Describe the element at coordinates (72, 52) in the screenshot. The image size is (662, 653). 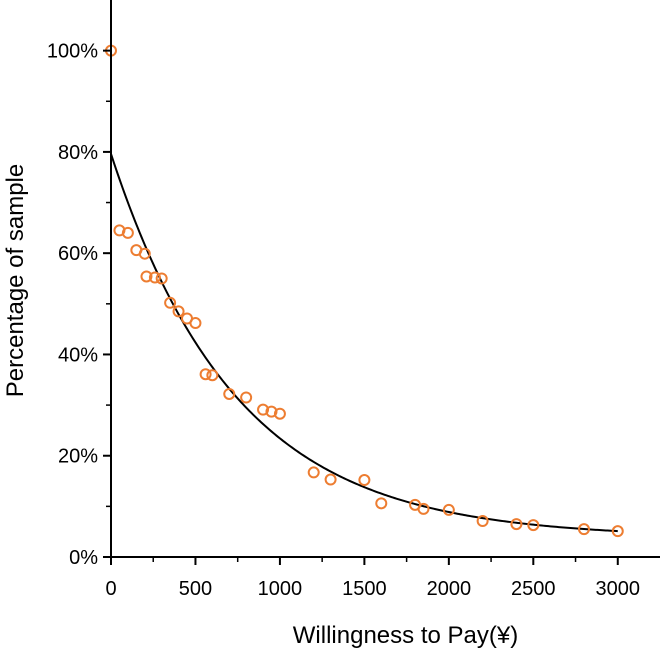
I see `y-tick-label: 100%` at that location.